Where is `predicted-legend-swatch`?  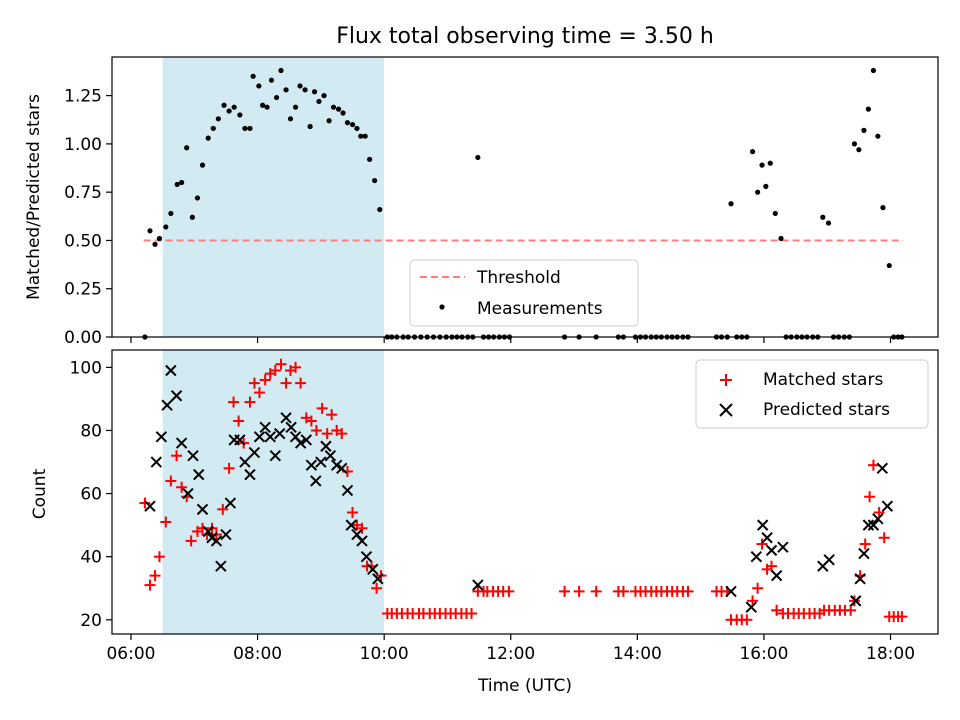
predicted-legend-swatch is located at coordinates (726, 410).